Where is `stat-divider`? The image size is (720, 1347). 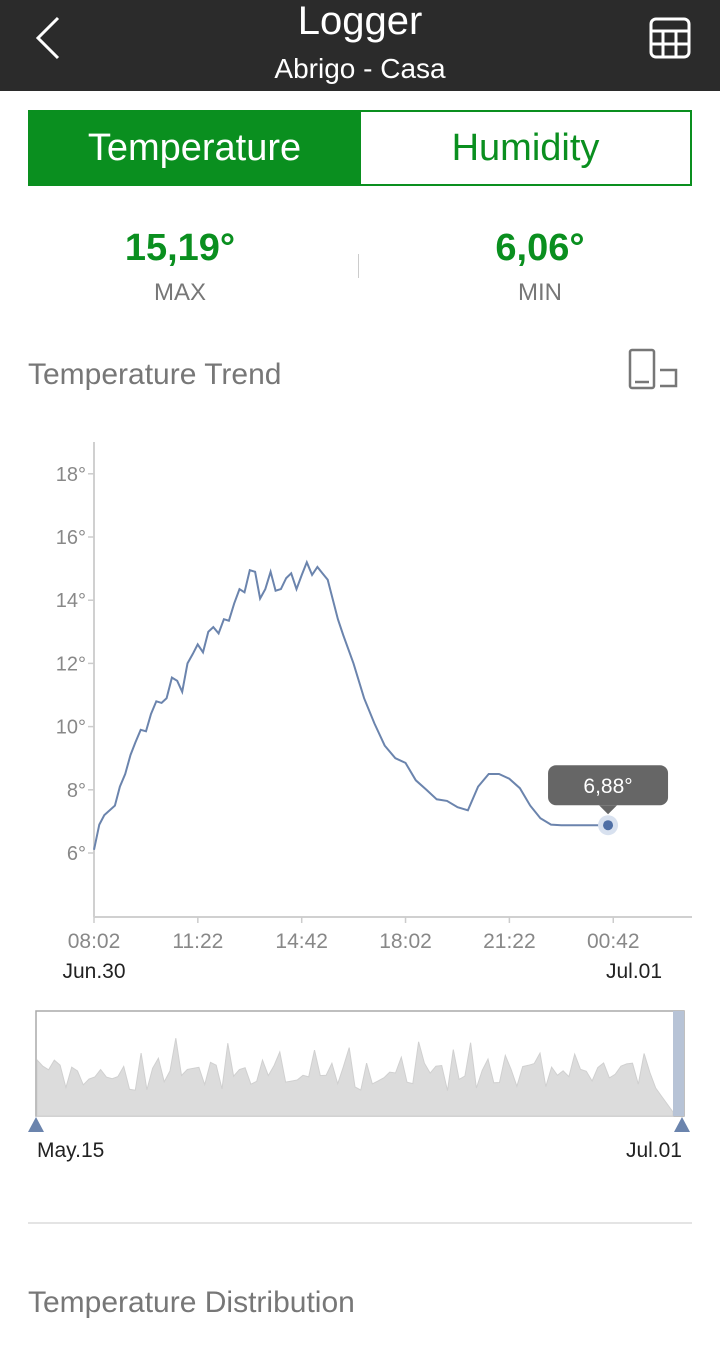
stat-divider is located at coordinates (358, 266).